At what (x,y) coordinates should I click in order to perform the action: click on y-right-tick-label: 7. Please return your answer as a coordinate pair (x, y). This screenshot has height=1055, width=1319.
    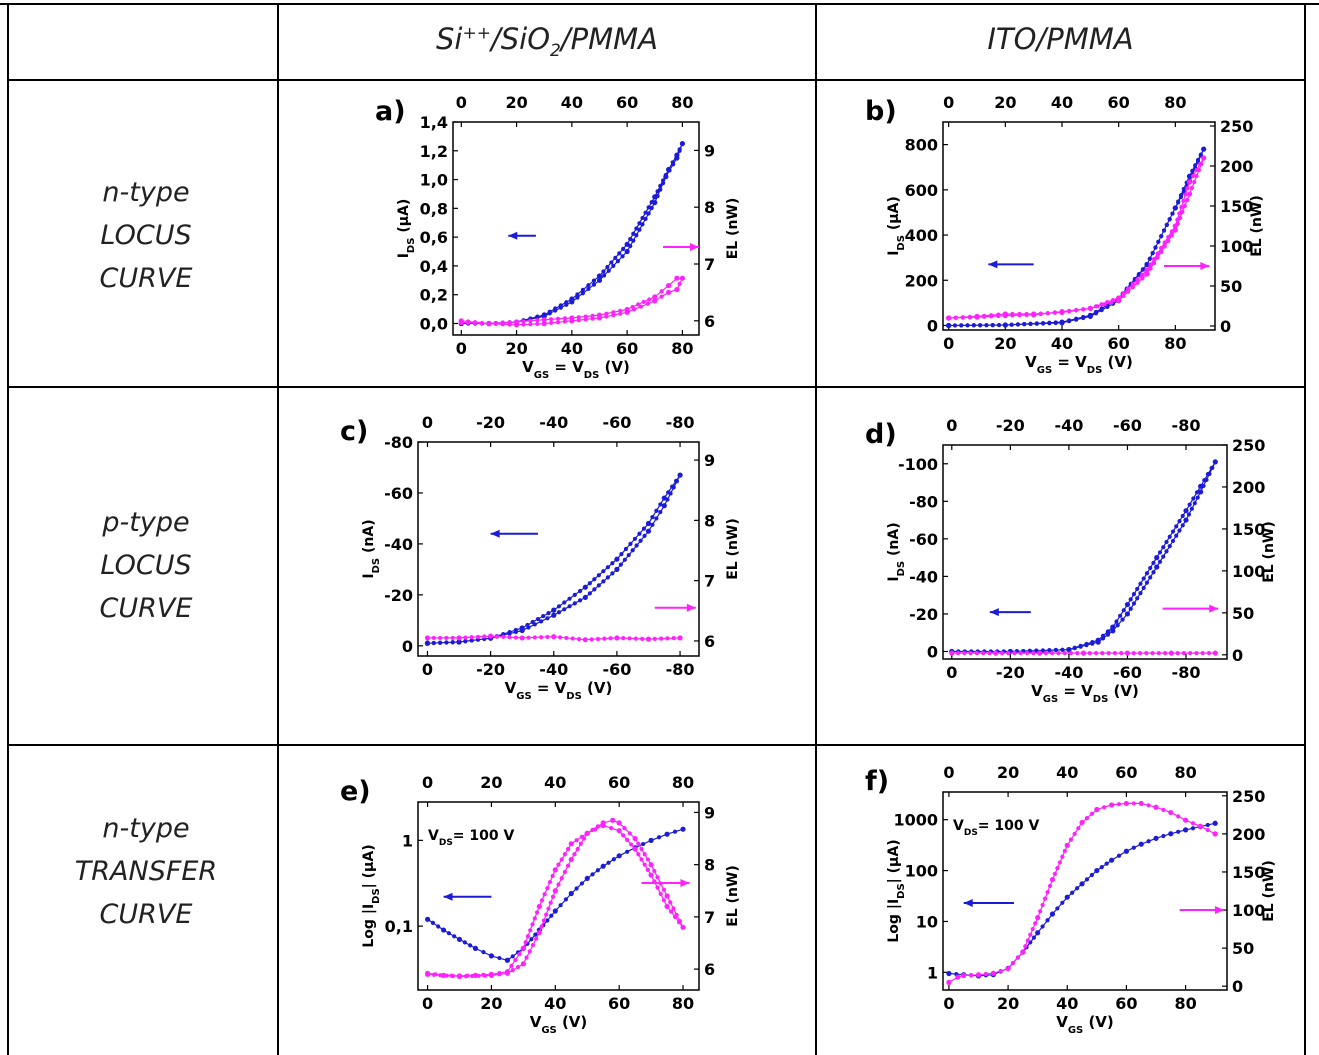
    Looking at the image, I should click on (709, 264).